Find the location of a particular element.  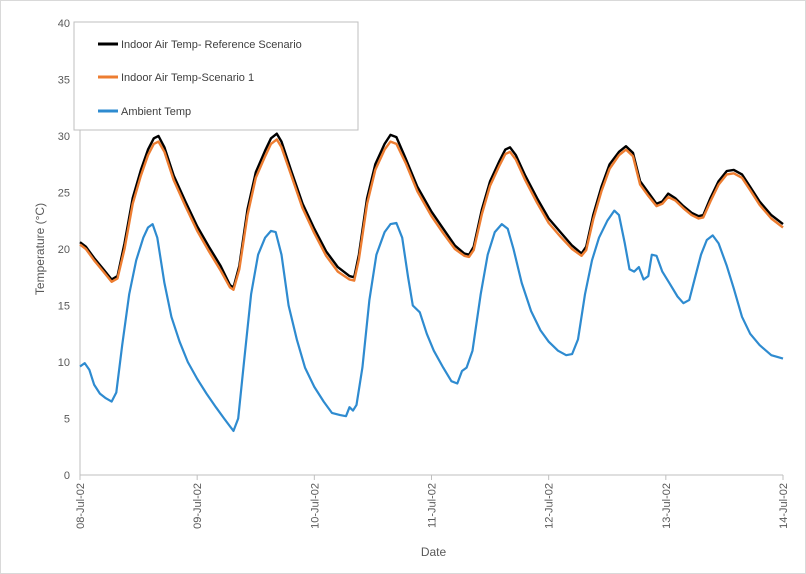

y-tick-label: 10 is located at coordinates (64, 363).